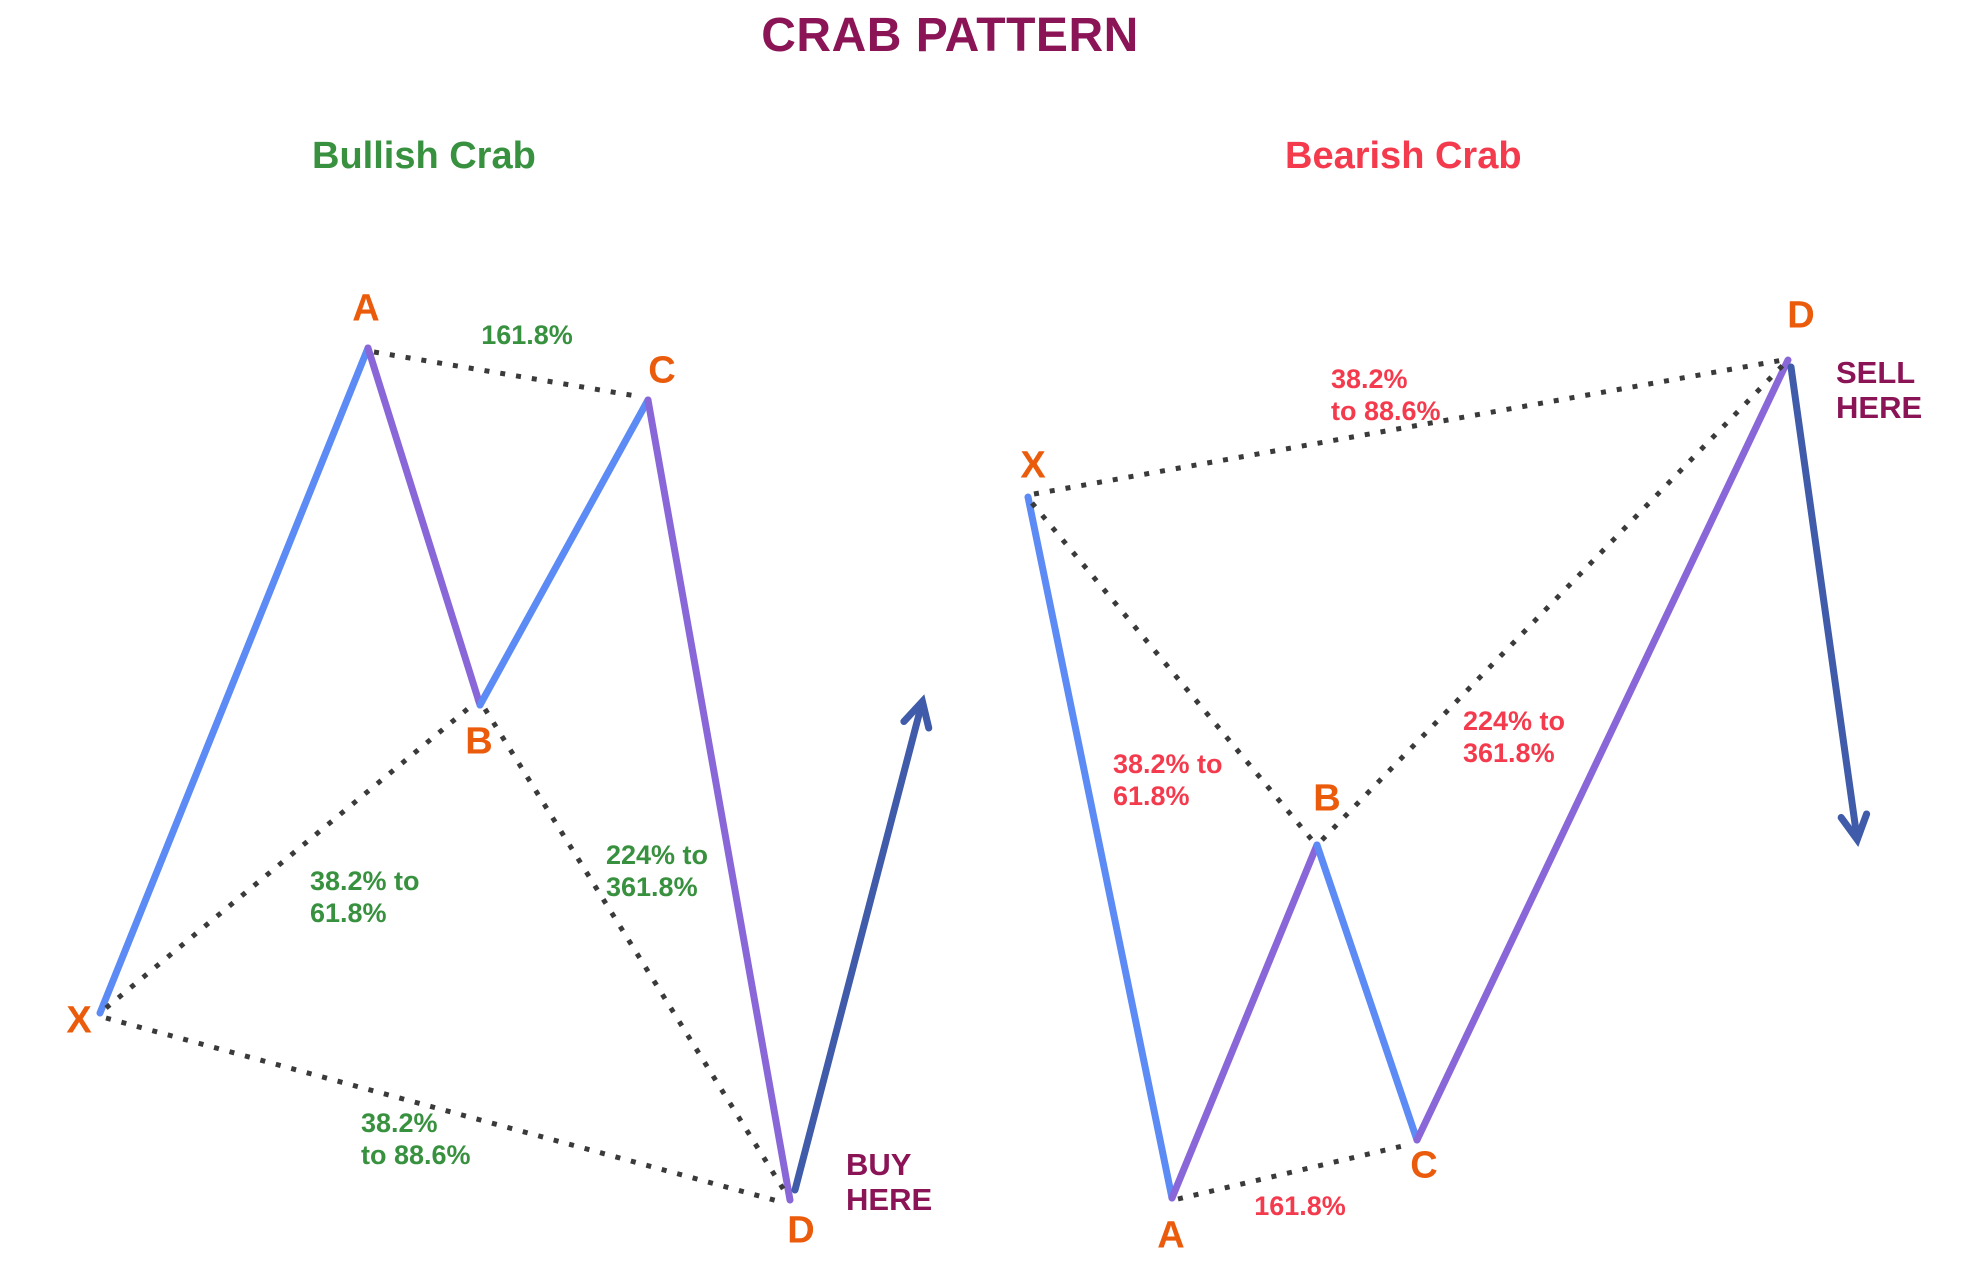 The height and width of the screenshot is (1263, 1974). Describe the element at coordinates (424, 156) in the screenshot. I see `bullish-heading: Bullish Crab` at that location.